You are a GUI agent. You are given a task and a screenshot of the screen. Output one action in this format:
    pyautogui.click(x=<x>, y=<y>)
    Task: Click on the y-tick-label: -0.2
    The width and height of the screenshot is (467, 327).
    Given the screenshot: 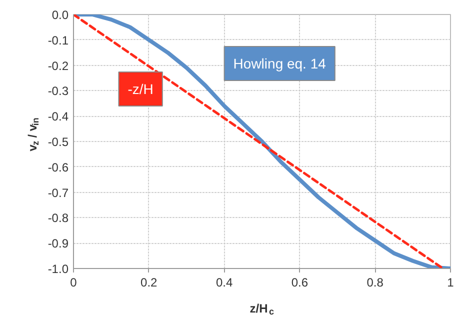 What is the action you would take?
    pyautogui.click(x=58, y=65)
    